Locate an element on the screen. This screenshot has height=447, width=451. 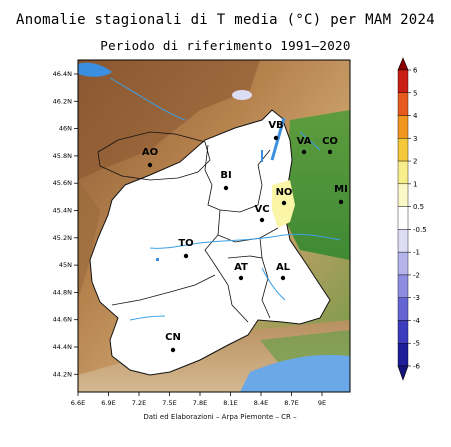
colorbar-label: 3 is located at coordinates (415, 139).